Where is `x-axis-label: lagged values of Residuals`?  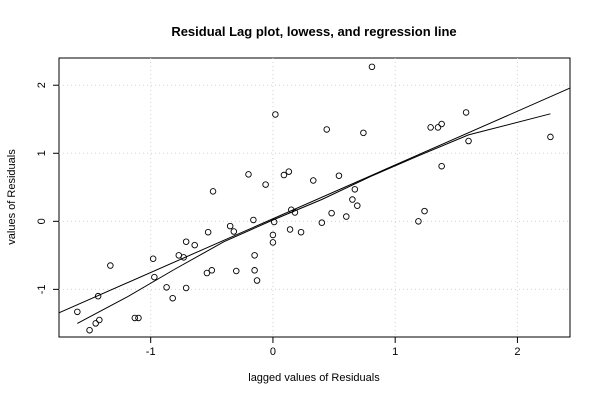 x-axis-label: lagged values of Residuals is located at coordinates (314, 378).